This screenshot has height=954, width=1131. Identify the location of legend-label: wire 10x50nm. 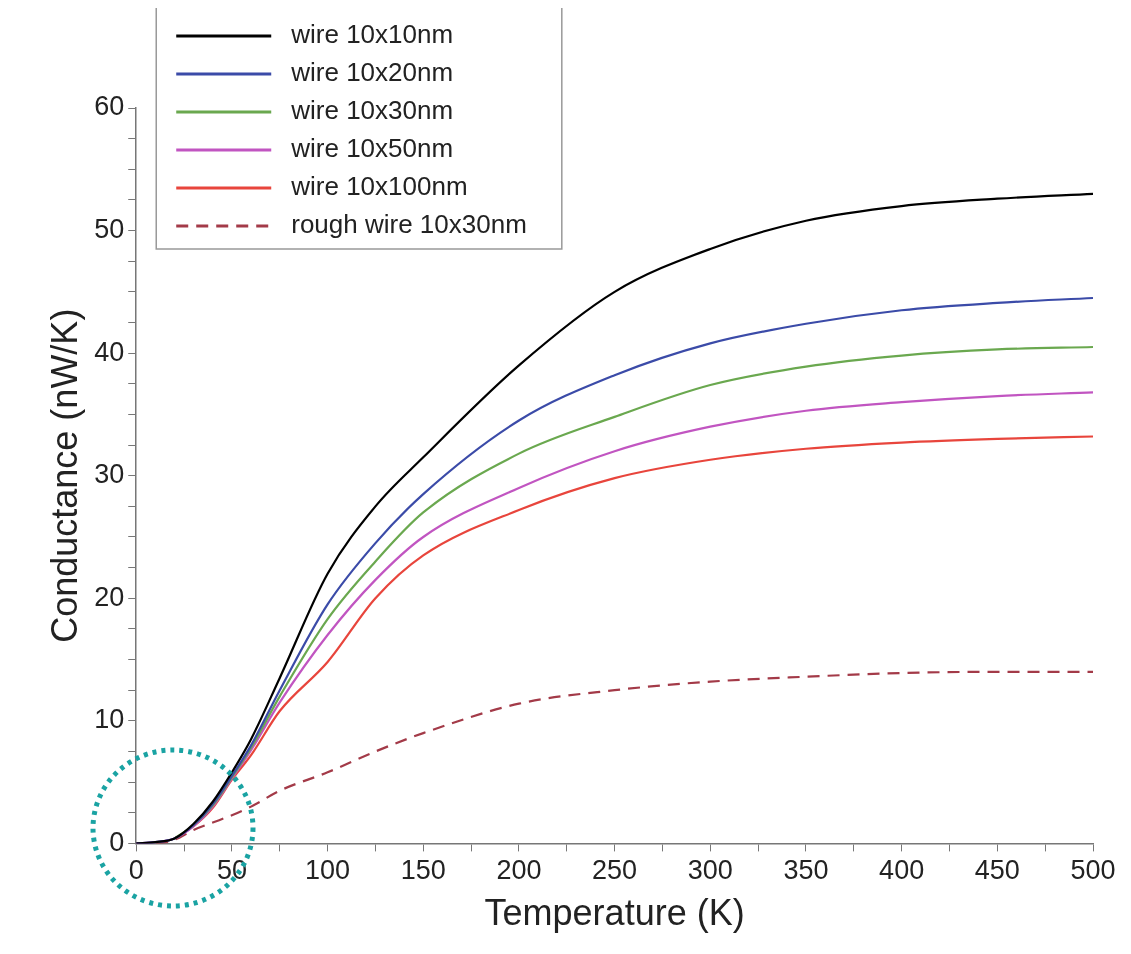
(372, 148).